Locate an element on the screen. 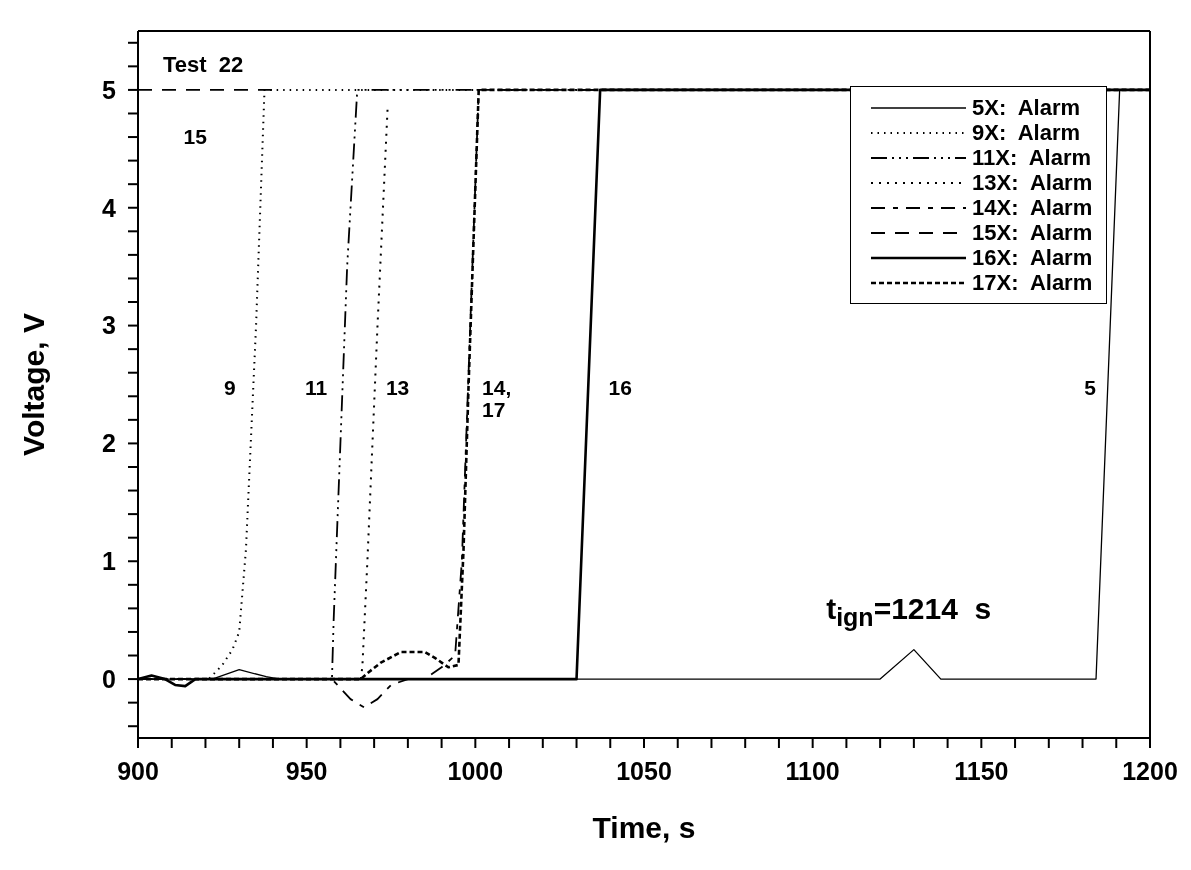 This screenshot has width=1191, height=870. y-tick-label: 3 is located at coordinates (109, 325).